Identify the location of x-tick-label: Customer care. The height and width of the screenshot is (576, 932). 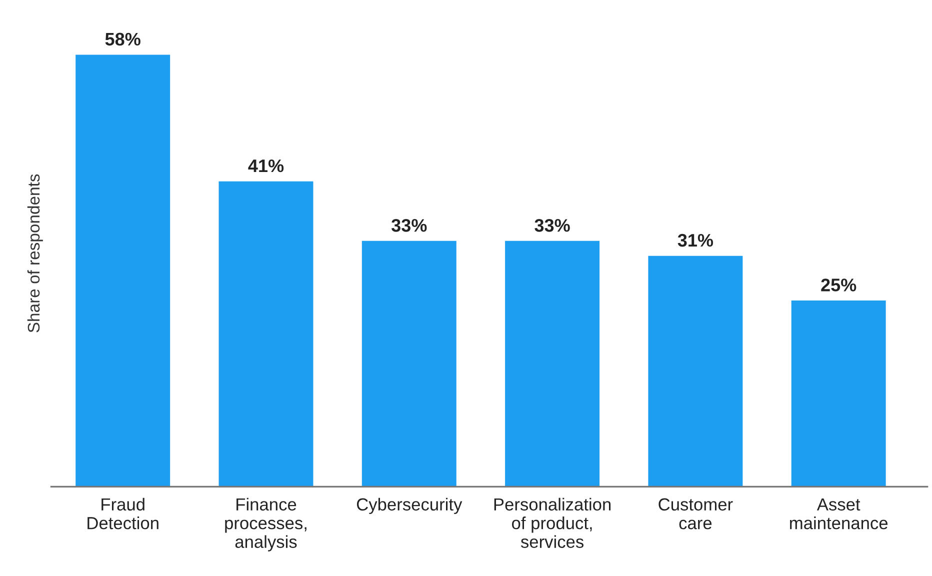
(695, 514).